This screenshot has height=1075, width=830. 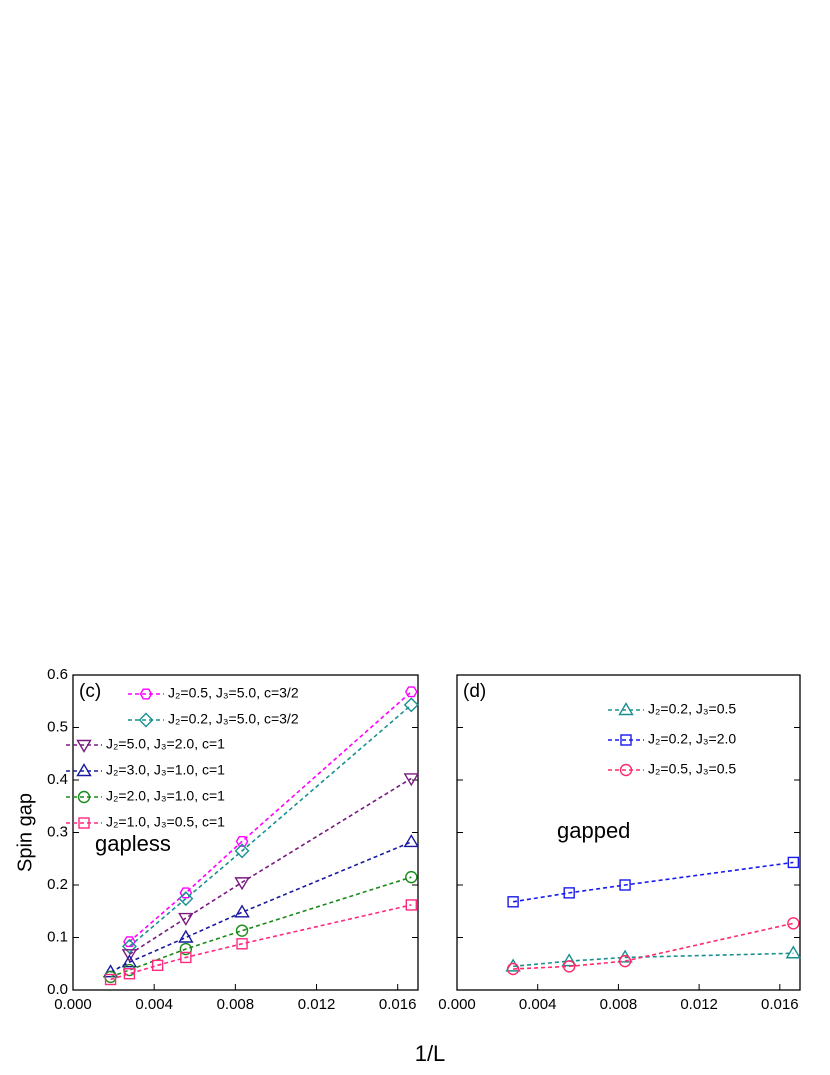 What do you see at coordinates (90, 691) in the screenshot?
I see `panel-label: (c)` at bounding box center [90, 691].